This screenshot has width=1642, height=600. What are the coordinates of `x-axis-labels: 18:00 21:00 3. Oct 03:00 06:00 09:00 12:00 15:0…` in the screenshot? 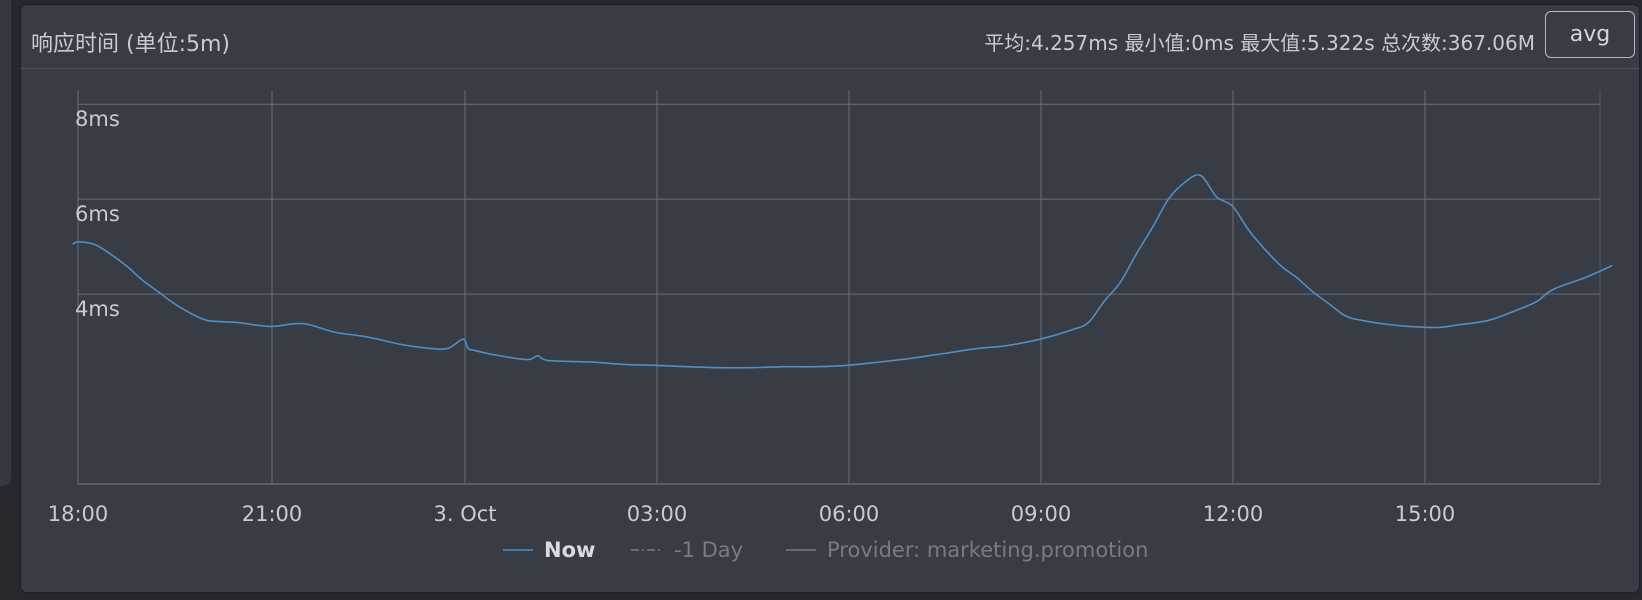 It's located at (752, 514).